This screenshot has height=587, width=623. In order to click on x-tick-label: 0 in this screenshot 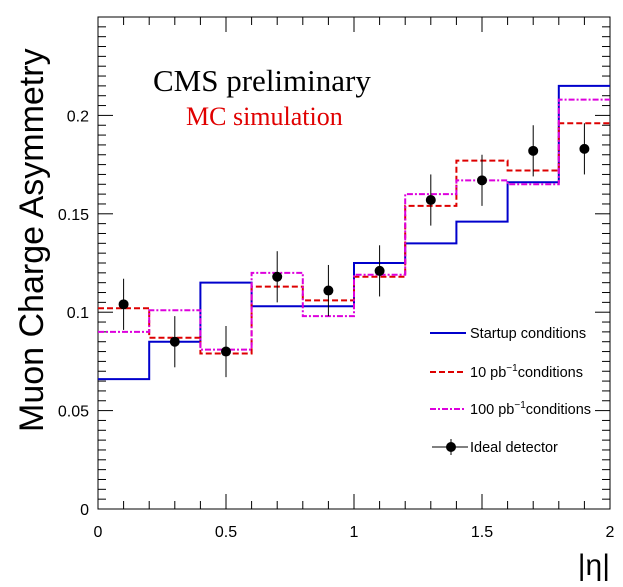, I will do `click(98, 532)`.